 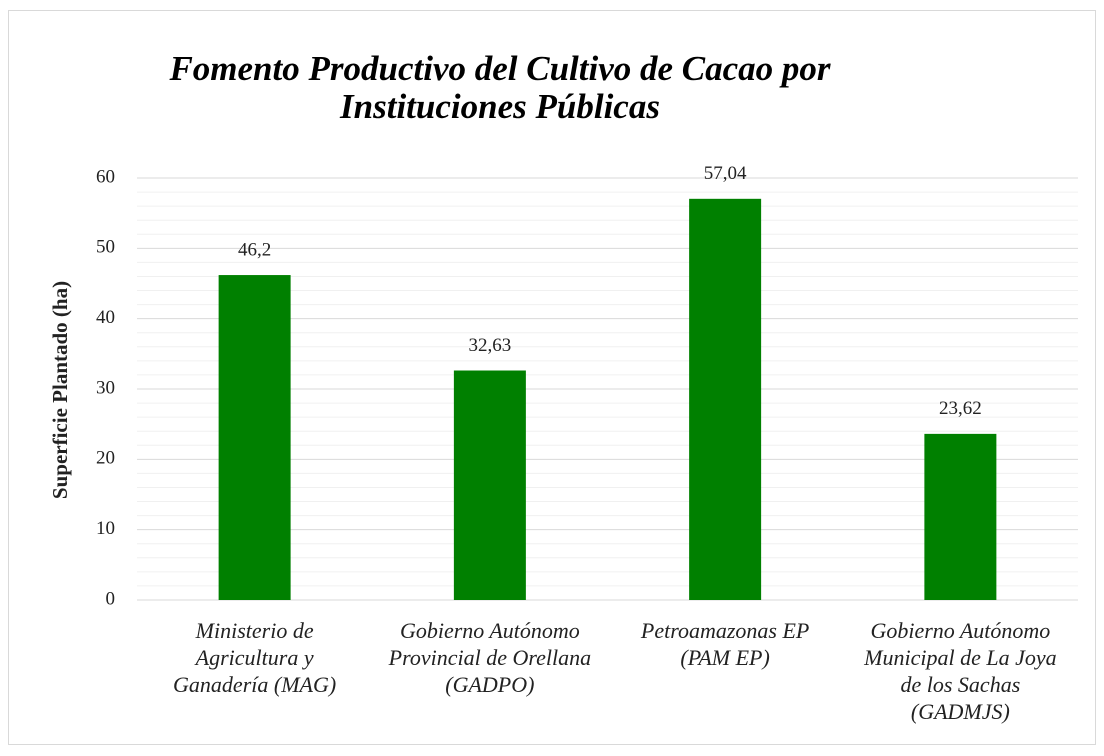 What do you see at coordinates (725, 173) in the screenshot?
I see `data-label: 57,04` at bounding box center [725, 173].